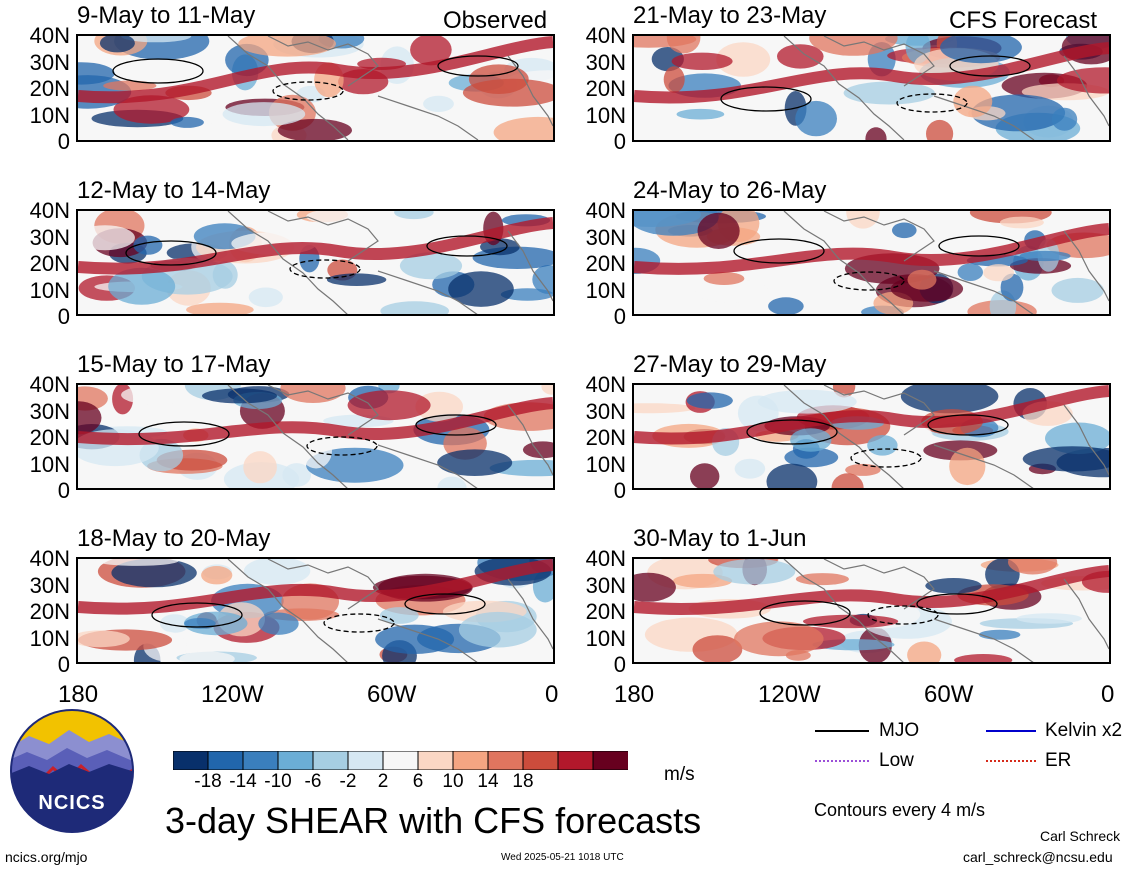 This screenshot has height=871, width=1135. What do you see at coordinates (562, 857) in the screenshot?
I see `footer-timestamp: Wed 2025-05-21 1018 UTC` at bounding box center [562, 857].